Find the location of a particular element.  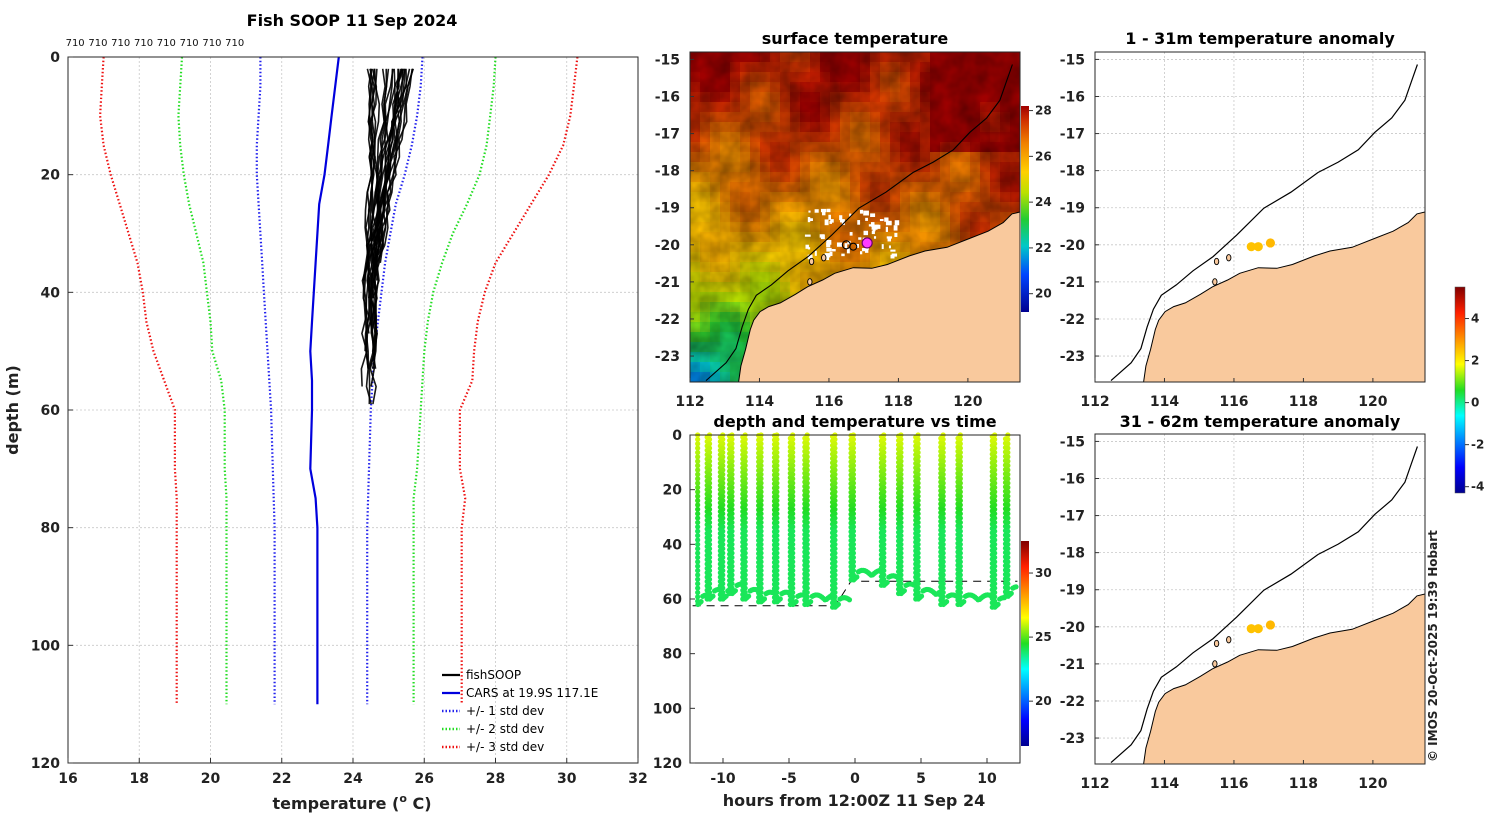

time-ytick-label: 60 is located at coordinates (673, 600).